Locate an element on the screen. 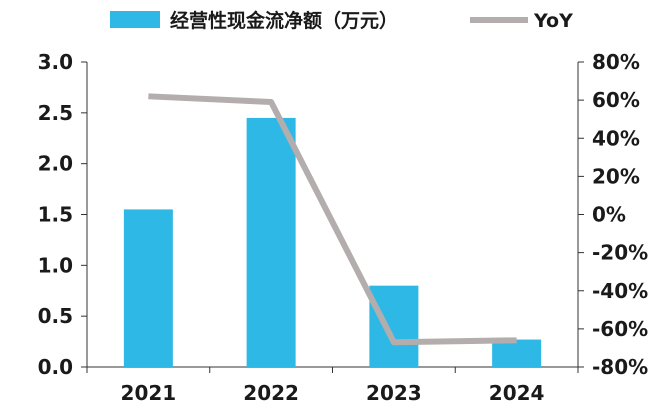 The width and height of the screenshot is (655, 411). right-tick-label: -60% is located at coordinates (620, 329).